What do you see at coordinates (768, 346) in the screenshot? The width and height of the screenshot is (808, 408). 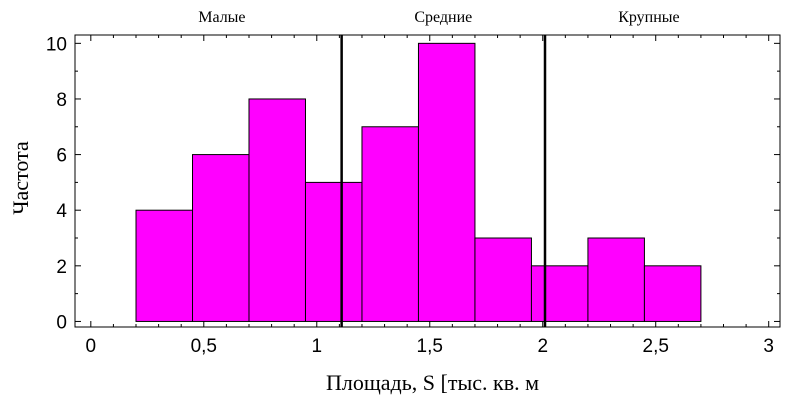 I see `x-tick-label: 3` at bounding box center [768, 346].